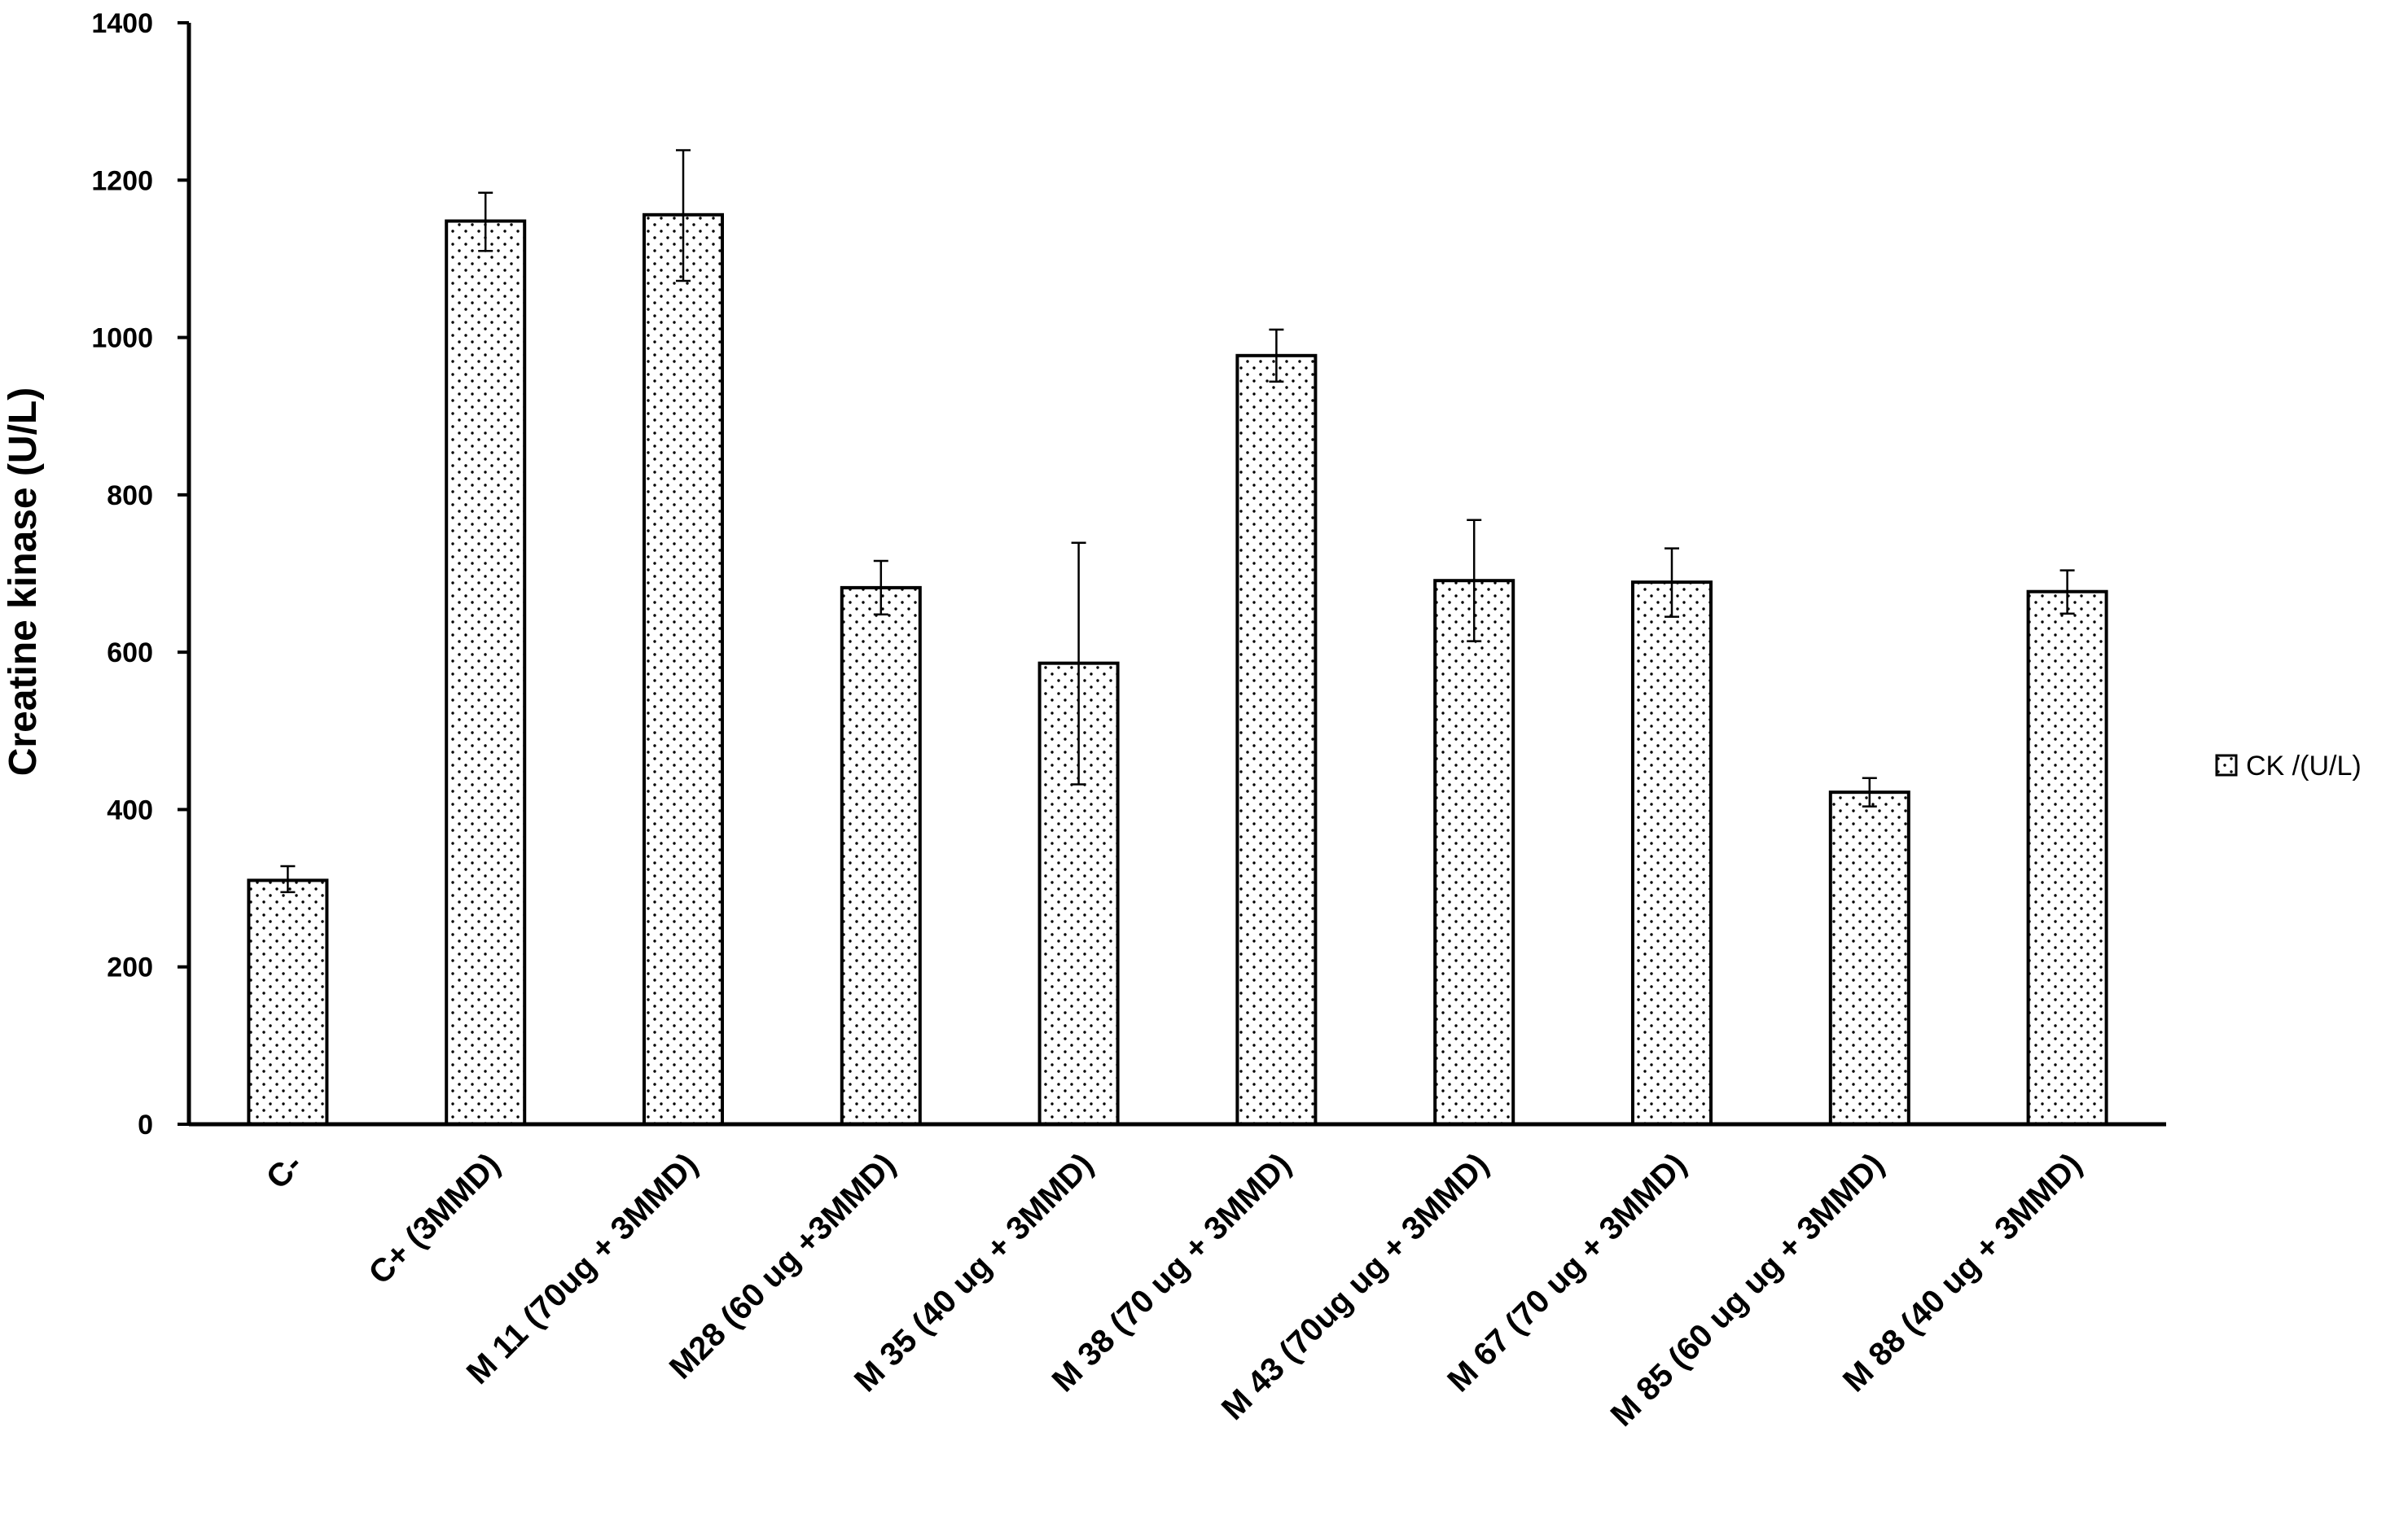 The image size is (2408, 1515). Describe the element at coordinates (122, 180) in the screenshot. I see `y-tick-label: 1200` at that location.